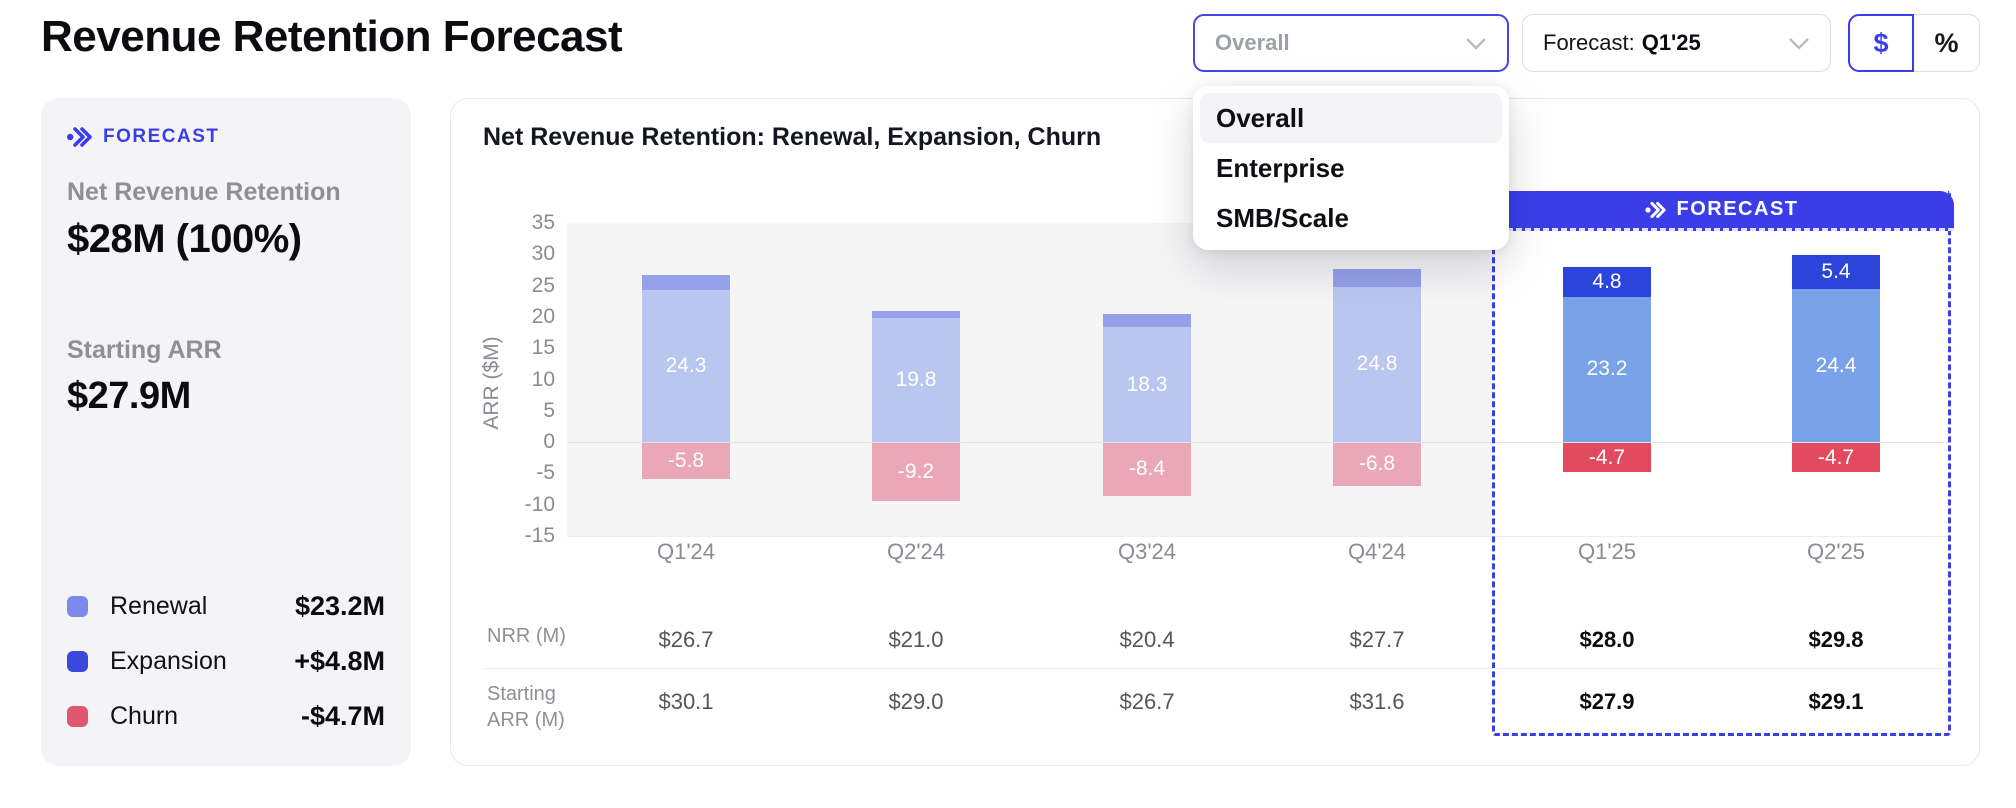  What do you see at coordinates (1836, 457) in the screenshot?
I see `bar-label-churn: -4.7` at bounding box center [1836, 457].